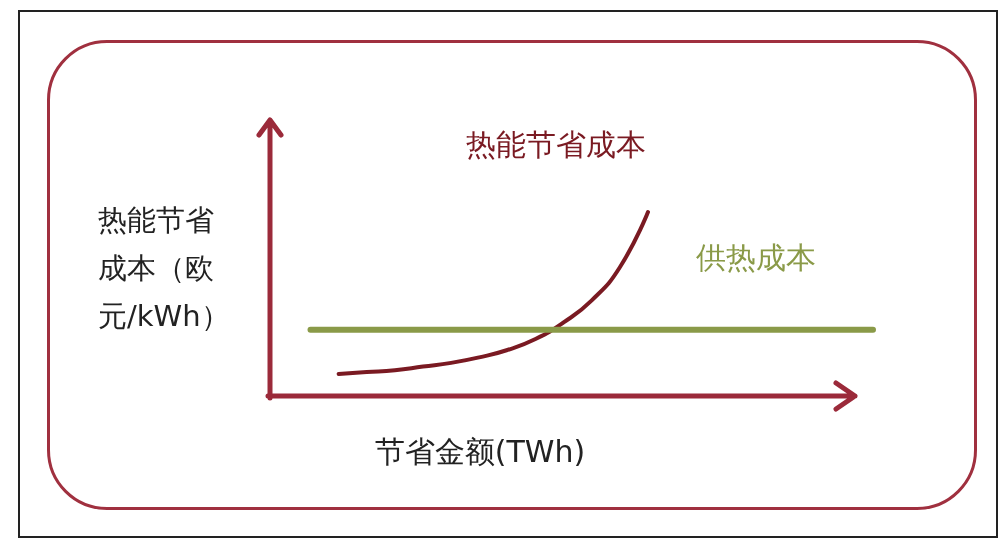 The width and height of the screenshot is (1008, 551). I want to click on x-axis-title: 节省金额(TWh), so click(480, 452).